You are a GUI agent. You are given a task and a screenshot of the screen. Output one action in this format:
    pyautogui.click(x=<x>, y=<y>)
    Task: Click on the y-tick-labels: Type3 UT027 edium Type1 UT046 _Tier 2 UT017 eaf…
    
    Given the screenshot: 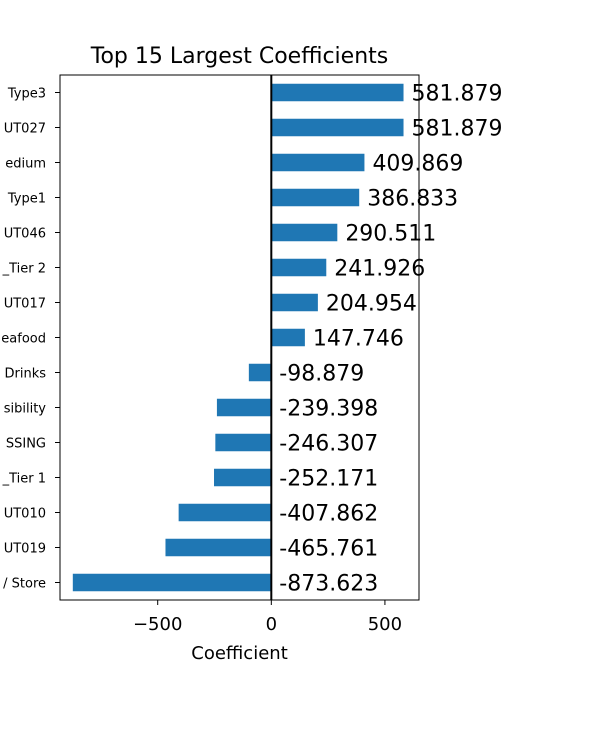 What is the action you would take?
    pyautogui.click(x=23, y=339)
    